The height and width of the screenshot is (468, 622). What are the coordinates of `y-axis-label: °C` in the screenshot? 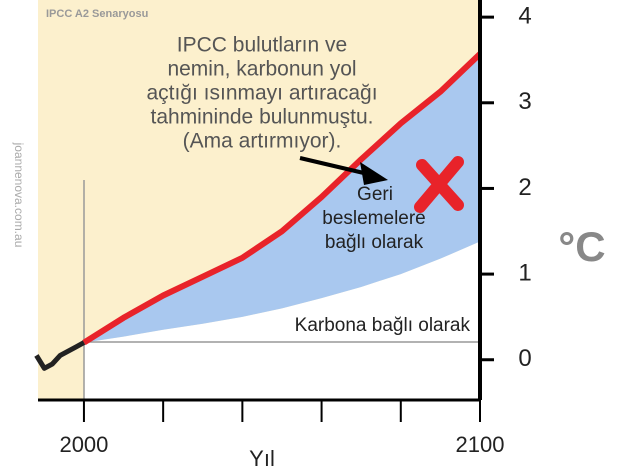 It's located at (581, 246).